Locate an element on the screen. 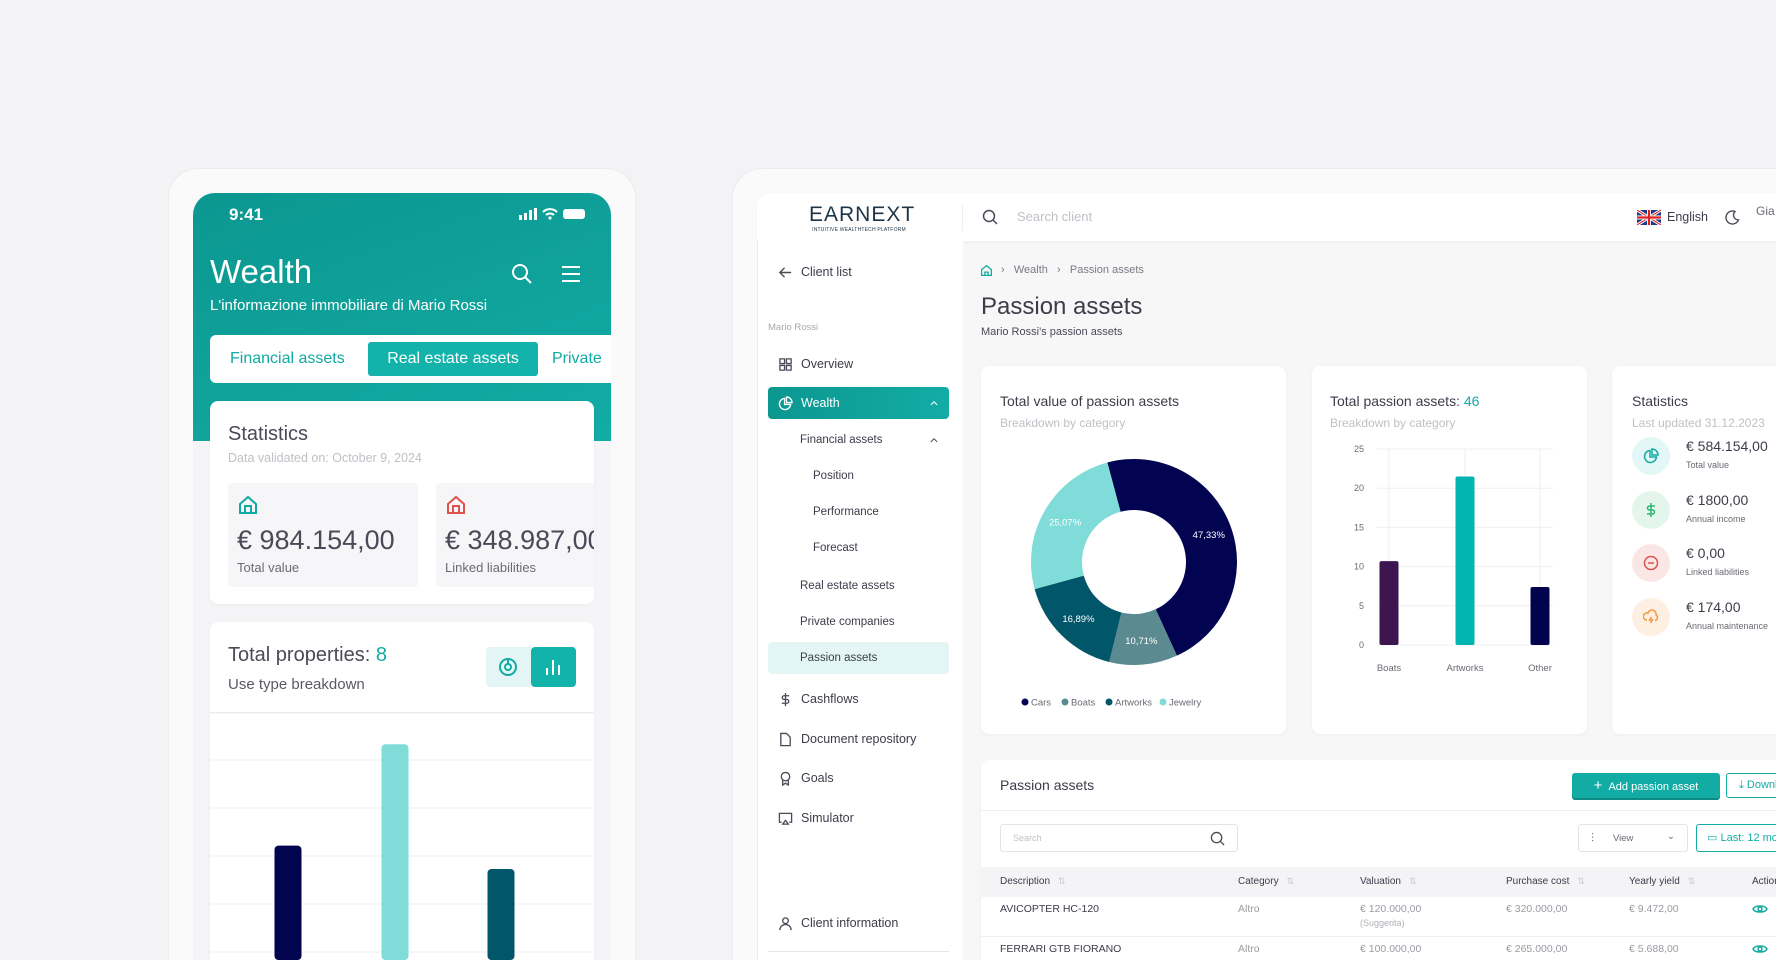 This screenshot has height=960, width=1776. stat-icon-circle is located at coordinates (1651, 456).